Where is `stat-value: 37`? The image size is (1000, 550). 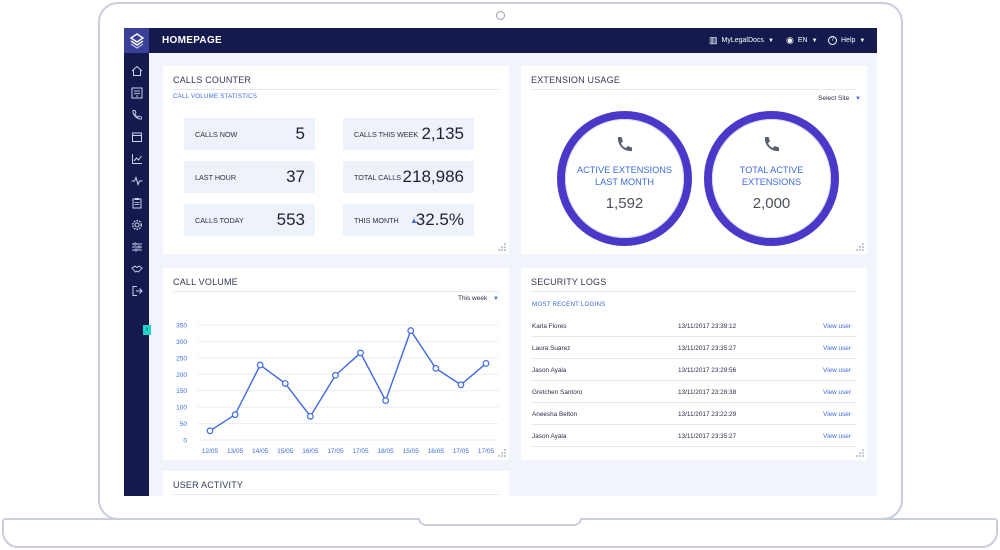
stat-value: 37 is located at coordinates (295, 176).